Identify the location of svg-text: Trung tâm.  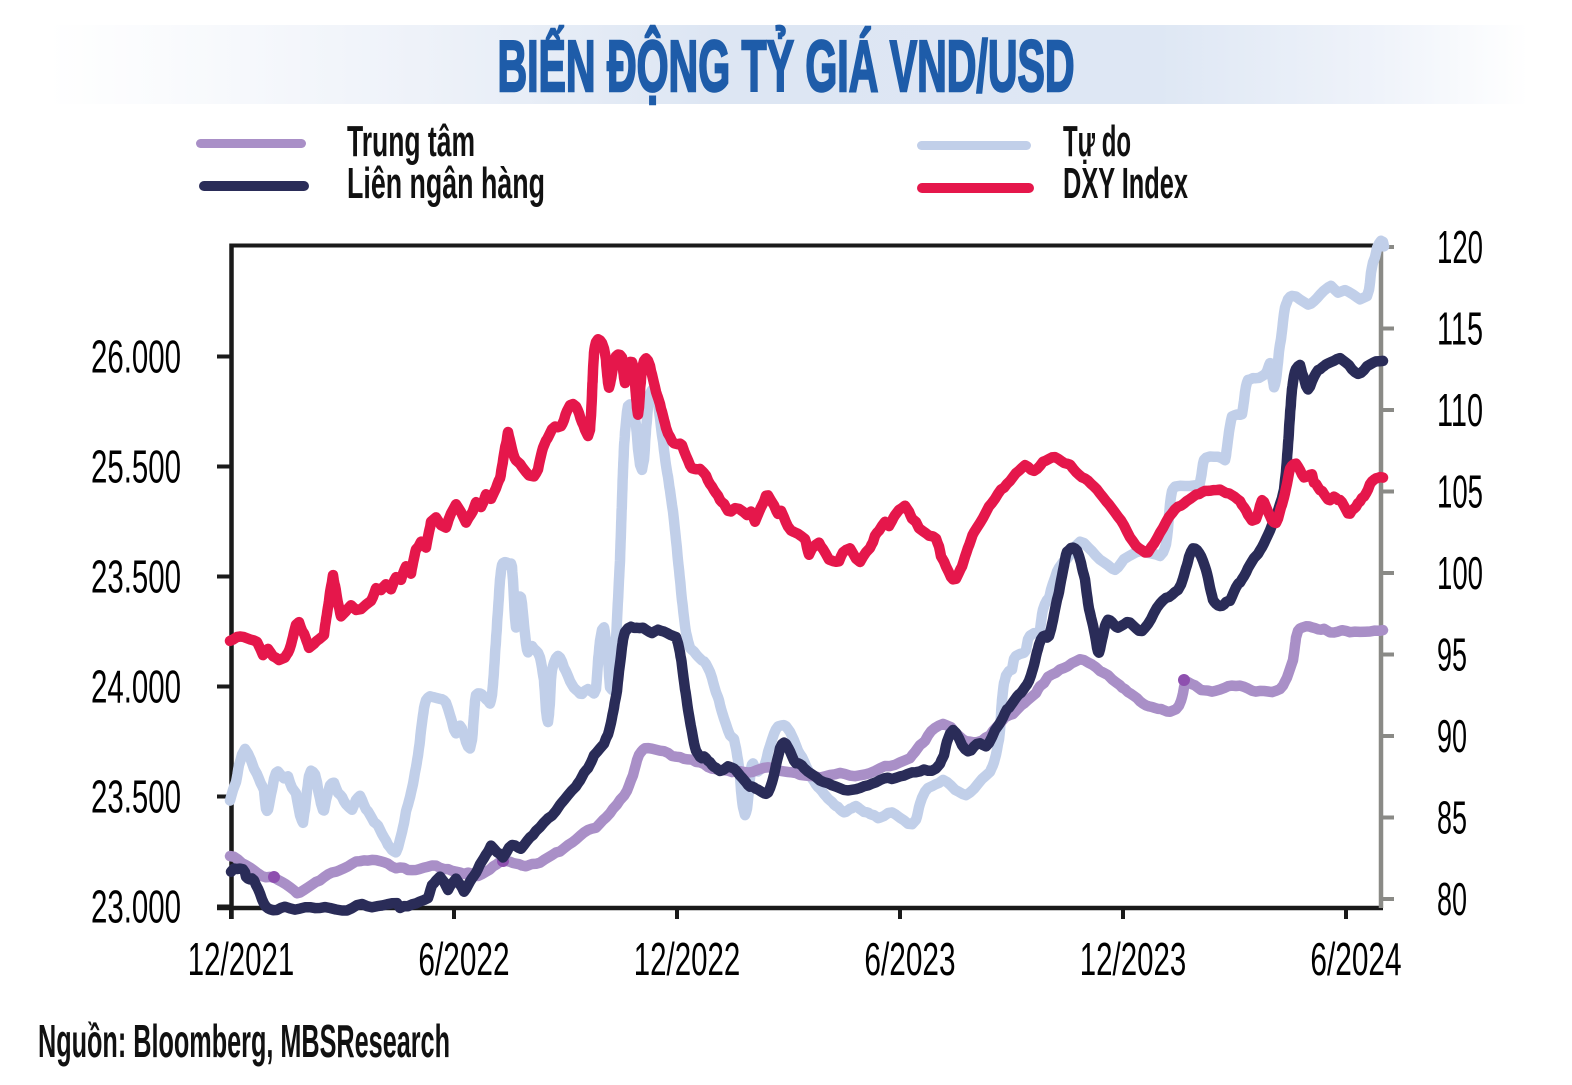
(411, 141).